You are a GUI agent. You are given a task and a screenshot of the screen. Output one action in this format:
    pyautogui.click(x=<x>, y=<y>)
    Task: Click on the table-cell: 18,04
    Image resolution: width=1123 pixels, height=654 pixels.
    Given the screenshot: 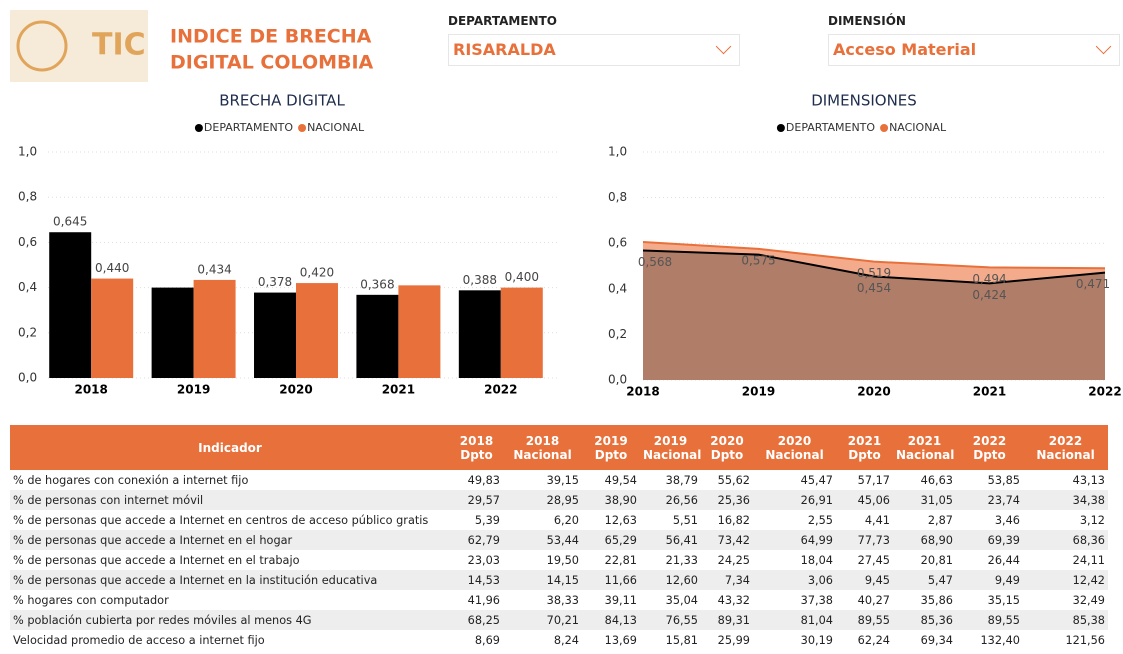 What is the action you would take?
    pyautogui.click(x=816, y=560)
    